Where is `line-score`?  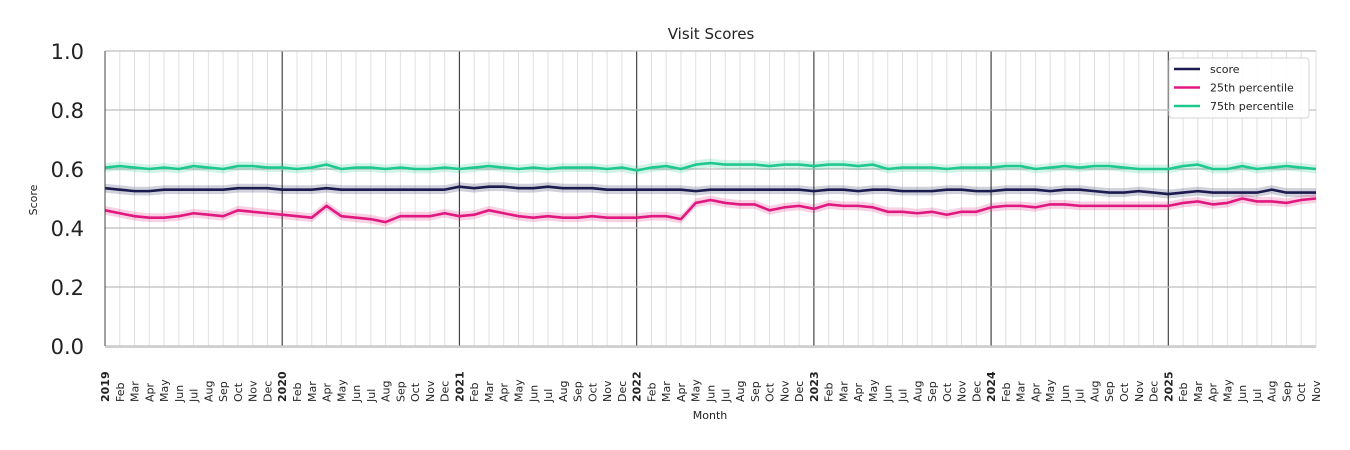 line-score is located at coordinates (710, 190).